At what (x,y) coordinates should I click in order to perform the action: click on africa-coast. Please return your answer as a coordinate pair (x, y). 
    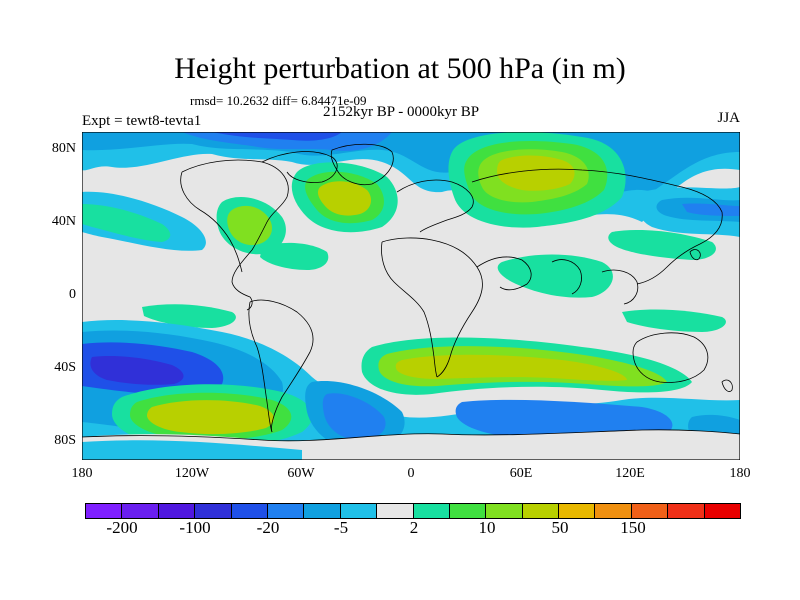
    Looking at the image, I should click on (432, 307).